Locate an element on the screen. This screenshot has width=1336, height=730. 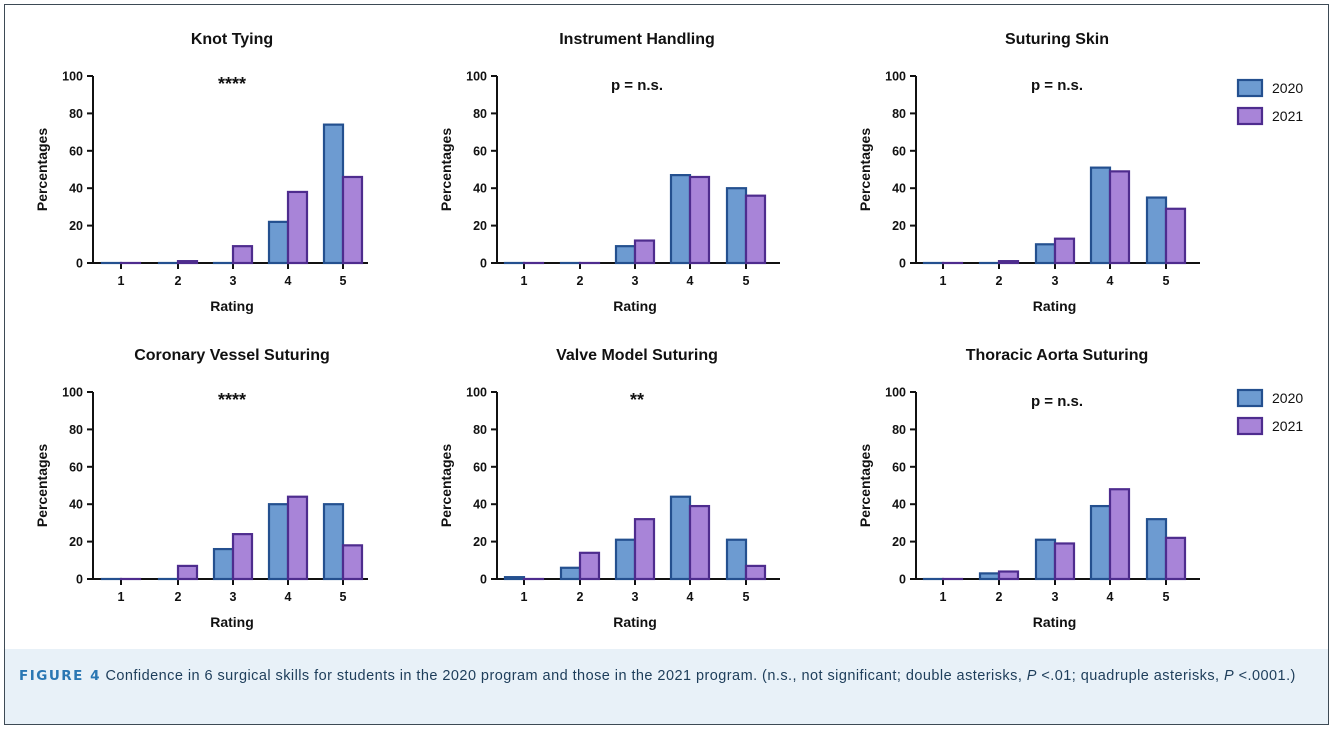
chart-title: Coronary Vessel Suturing is located at coordinates (232, 355).